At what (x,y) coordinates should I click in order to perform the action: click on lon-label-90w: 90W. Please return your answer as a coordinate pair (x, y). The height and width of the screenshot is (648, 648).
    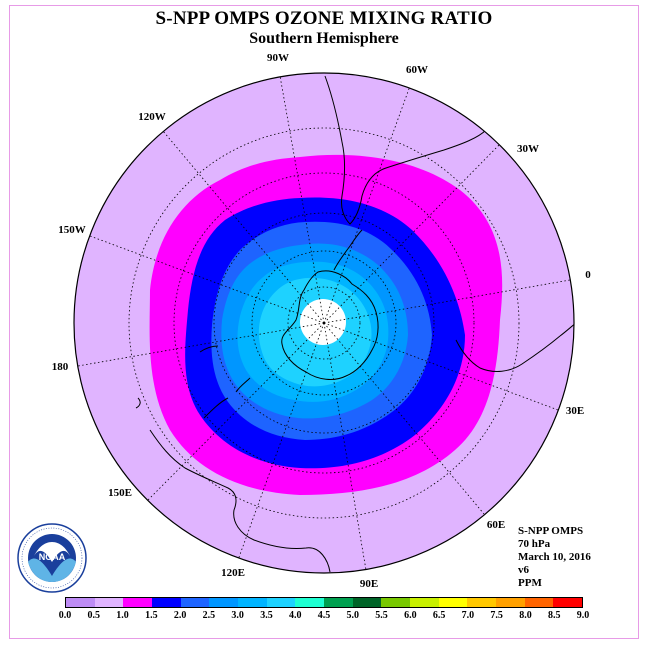
    Looking at the image, I should click on (278, 58).